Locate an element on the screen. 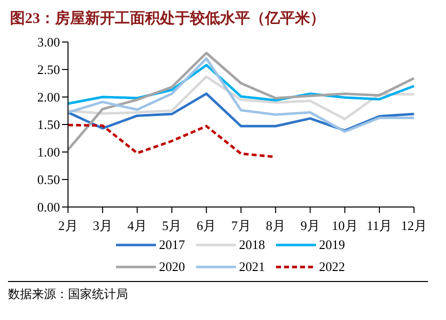  legend-label: 2022 is located at coordinates (332, 267).